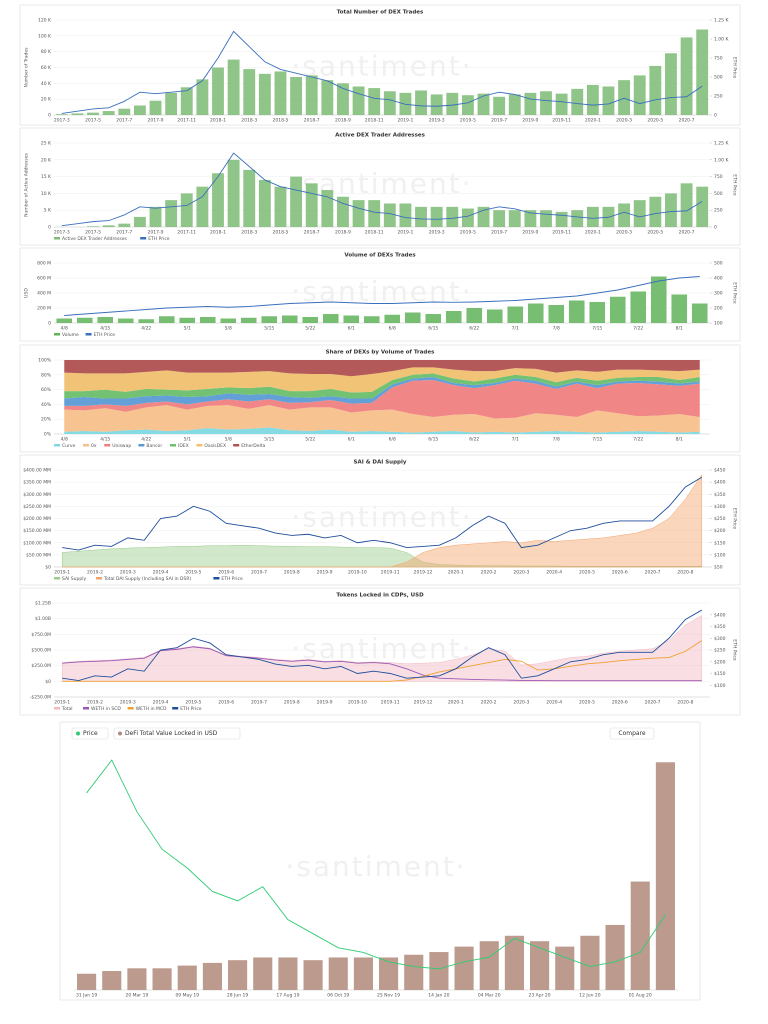  What do you see at coordinates (380, 13) in the screenshot?
I see `chart-title: Total Number of DEX Trades` at bounding box center [380, 13].